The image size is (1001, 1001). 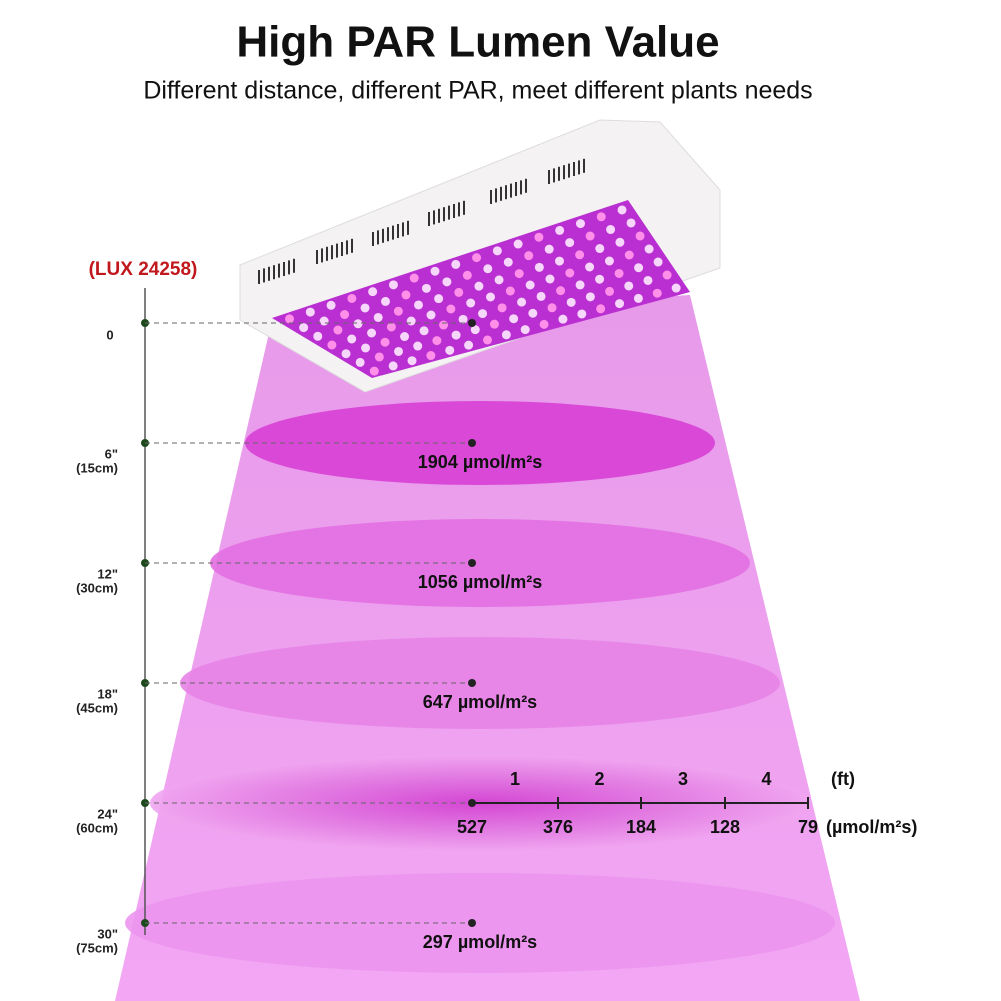 What do you see at coordinates (599, 779) in the screenshot?
I see `feet-label: 2` at bounding box center [599, 779].